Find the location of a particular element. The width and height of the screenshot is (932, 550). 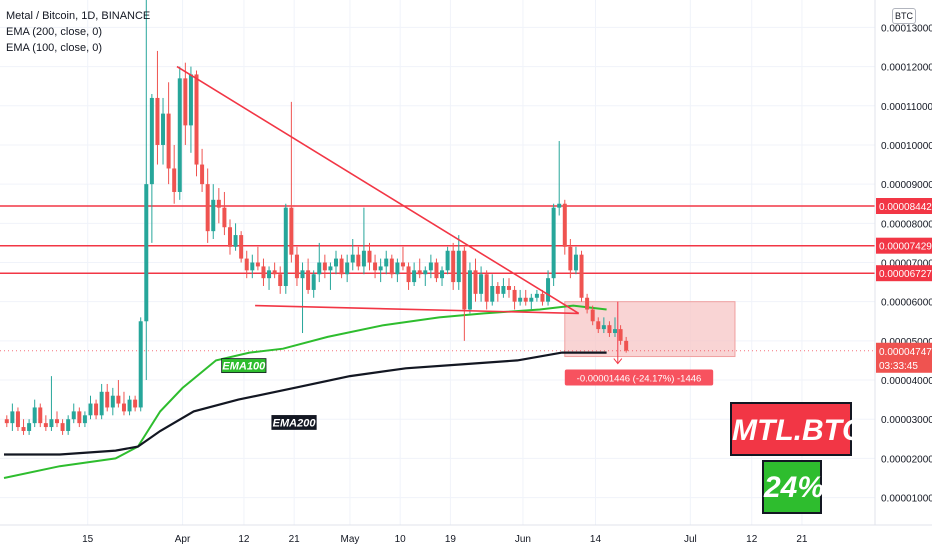

ema200-label: EMA200 is located at coordinates (294, 422).